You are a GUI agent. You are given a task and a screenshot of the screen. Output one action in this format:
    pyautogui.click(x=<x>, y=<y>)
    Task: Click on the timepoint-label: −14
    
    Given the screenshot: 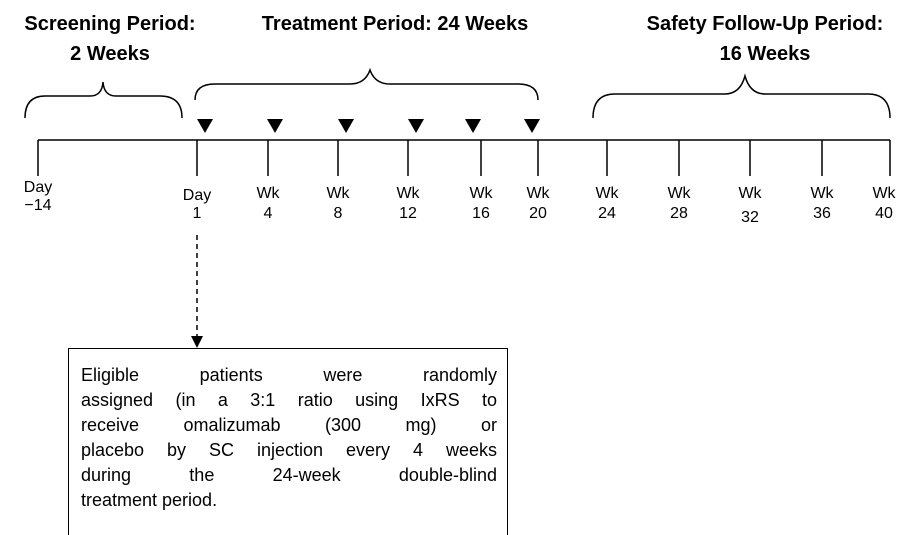 What is the action you would take?
    pyautogui.click(x=37, y=205)
    